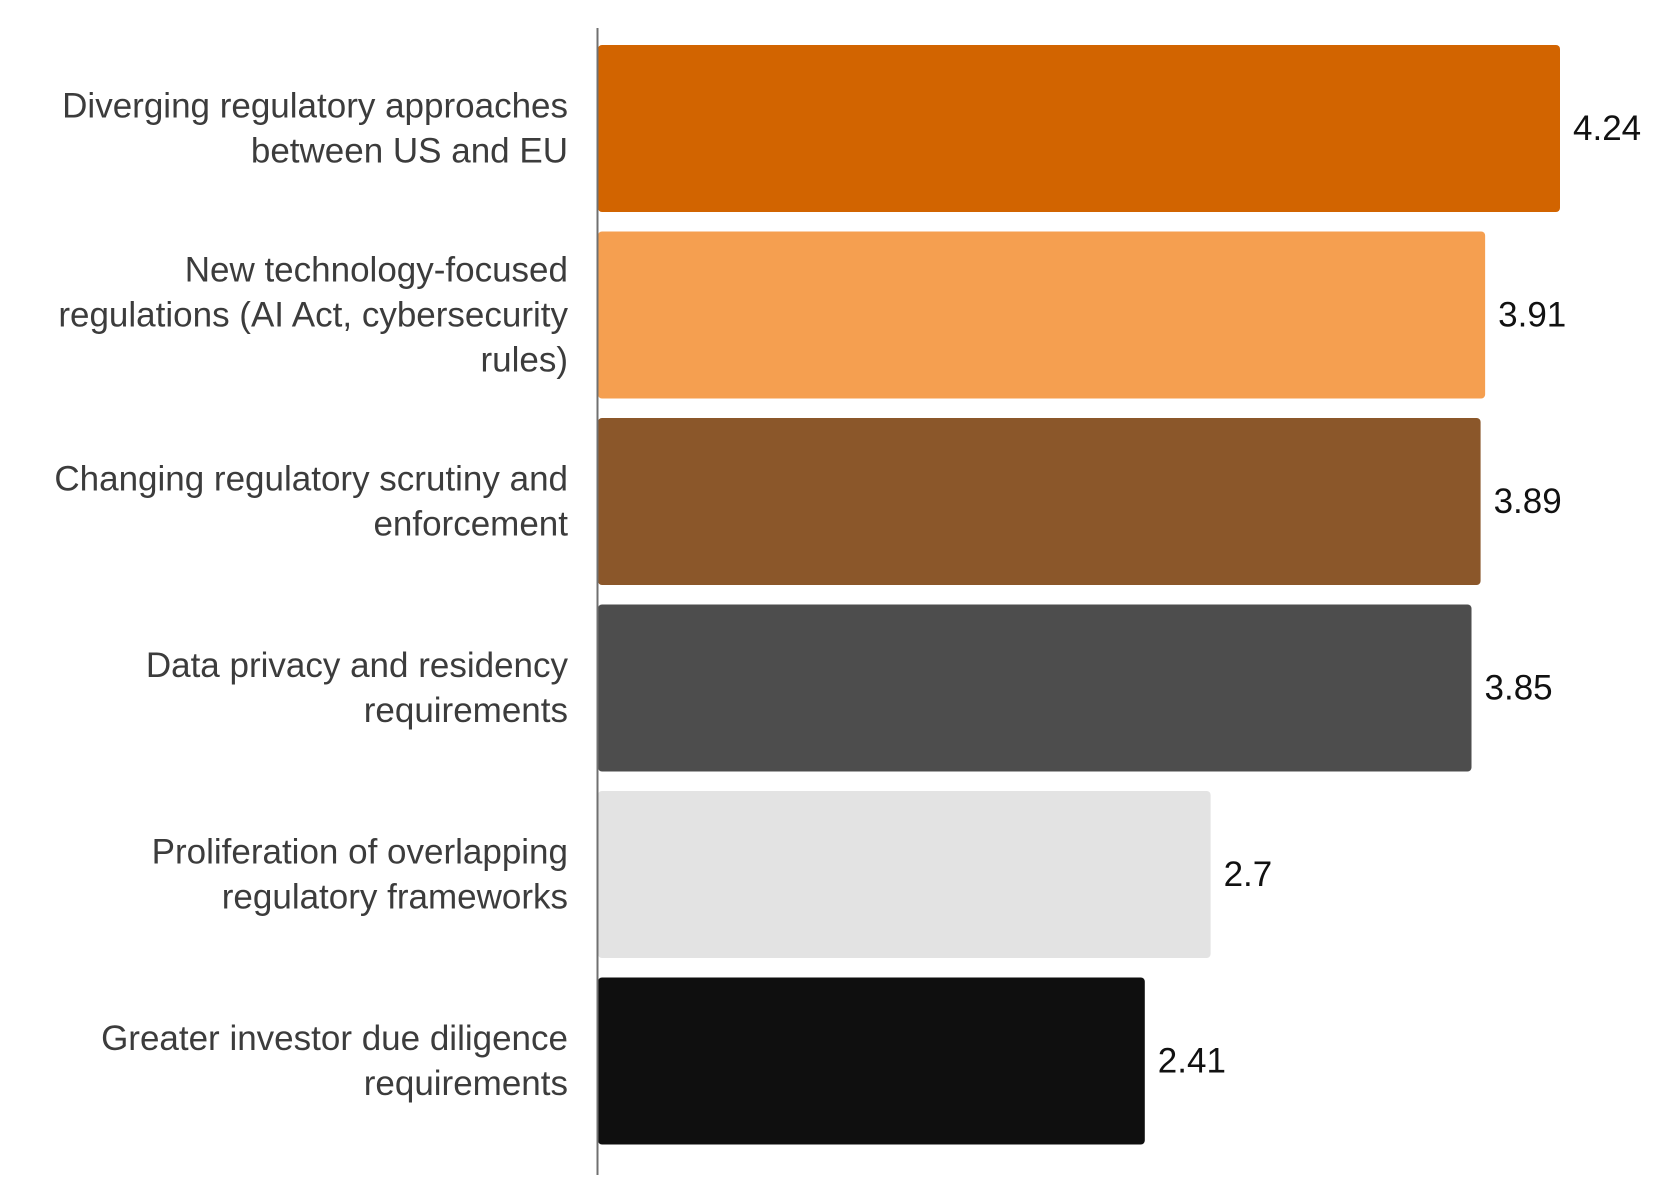 This screenshot has height=1195, width=1675. What do you see at coordinates (376, 270) in the screenshot?
I see `category-label-line: New technology-focused` at bounding box center [376, 270].